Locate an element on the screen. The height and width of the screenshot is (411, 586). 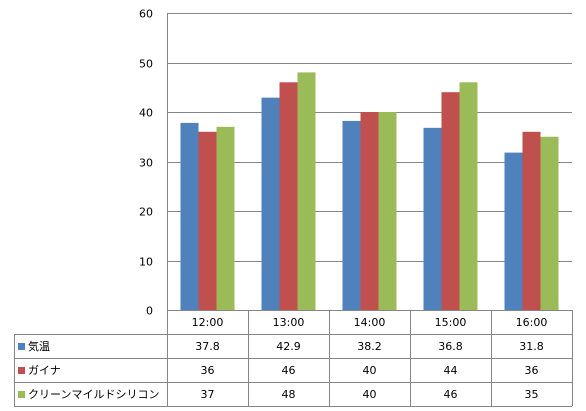
data-label: 37 is located at coordinates (208, 394).